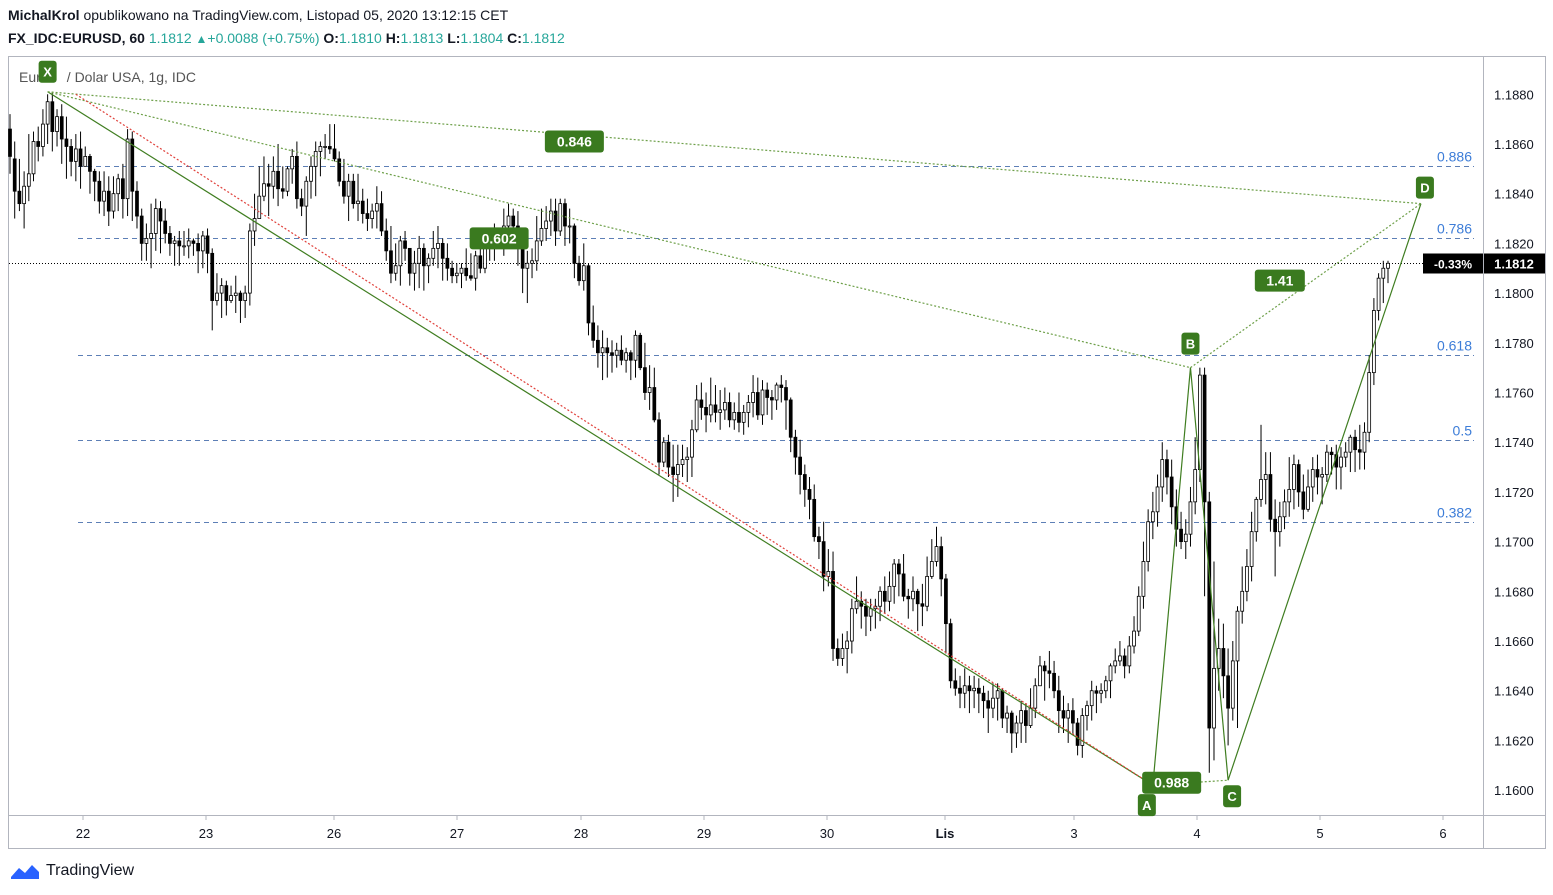 The height and width of the screenshot is (895, 1553). Describe the element at coordinates (83, 833) in the screenshot. I see `time-tick-label: 22` at that location.